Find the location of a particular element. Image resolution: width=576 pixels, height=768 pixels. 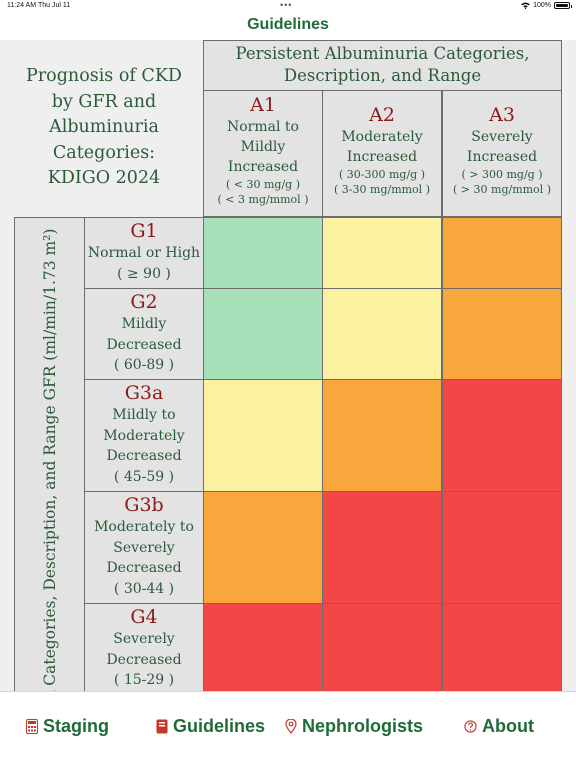

column-range: ( > 300 mg/g ) is located at coordinates (502, 174).